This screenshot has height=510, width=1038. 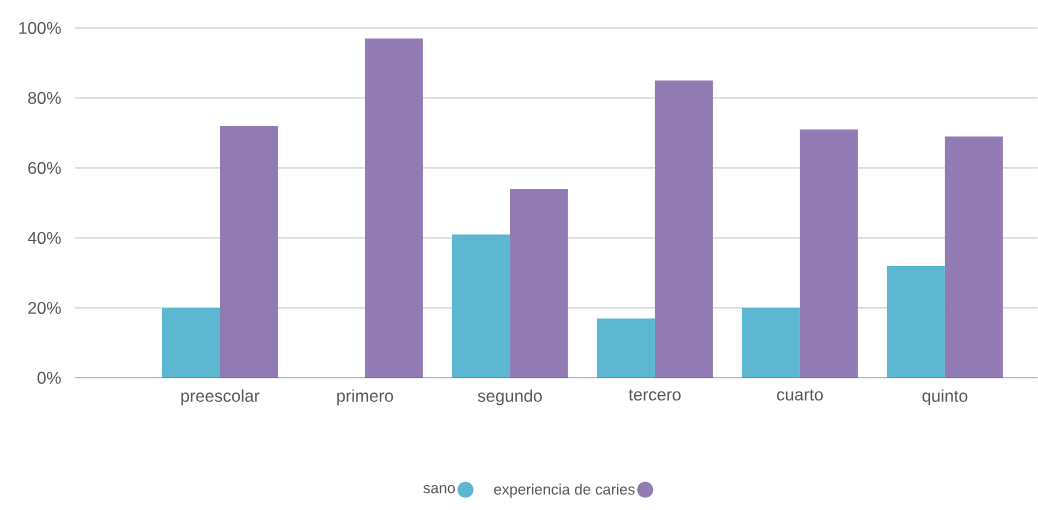 What do you see at coordinates (945, 397) in the screenshot?
I see `x-tick-label: quinto` at bounding box center [945, 397].